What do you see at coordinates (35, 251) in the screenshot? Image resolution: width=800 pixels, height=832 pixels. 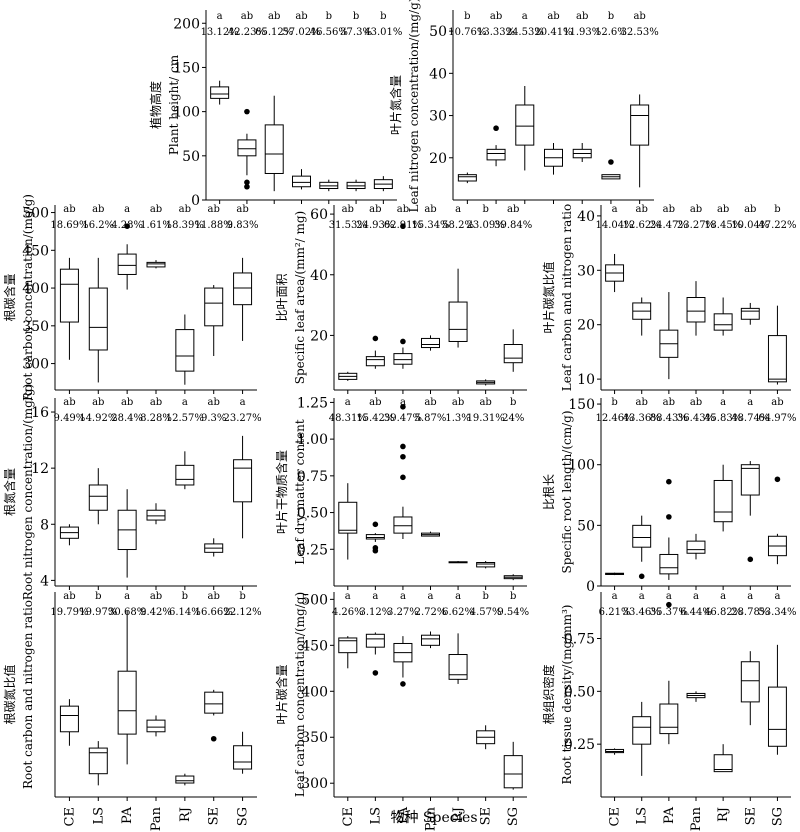 I see `y-tick-label: 450` at bounding box center [35, 251].